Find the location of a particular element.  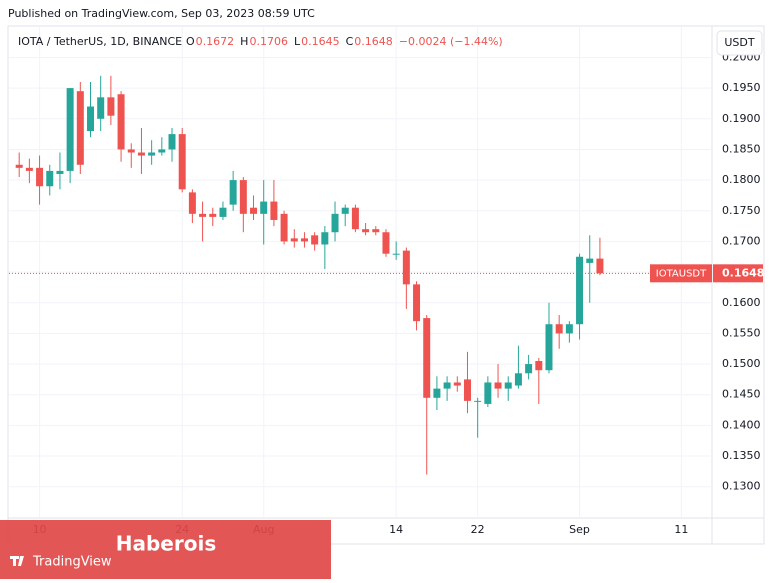

ohlc-label: H is located at coordinates (244, 41).